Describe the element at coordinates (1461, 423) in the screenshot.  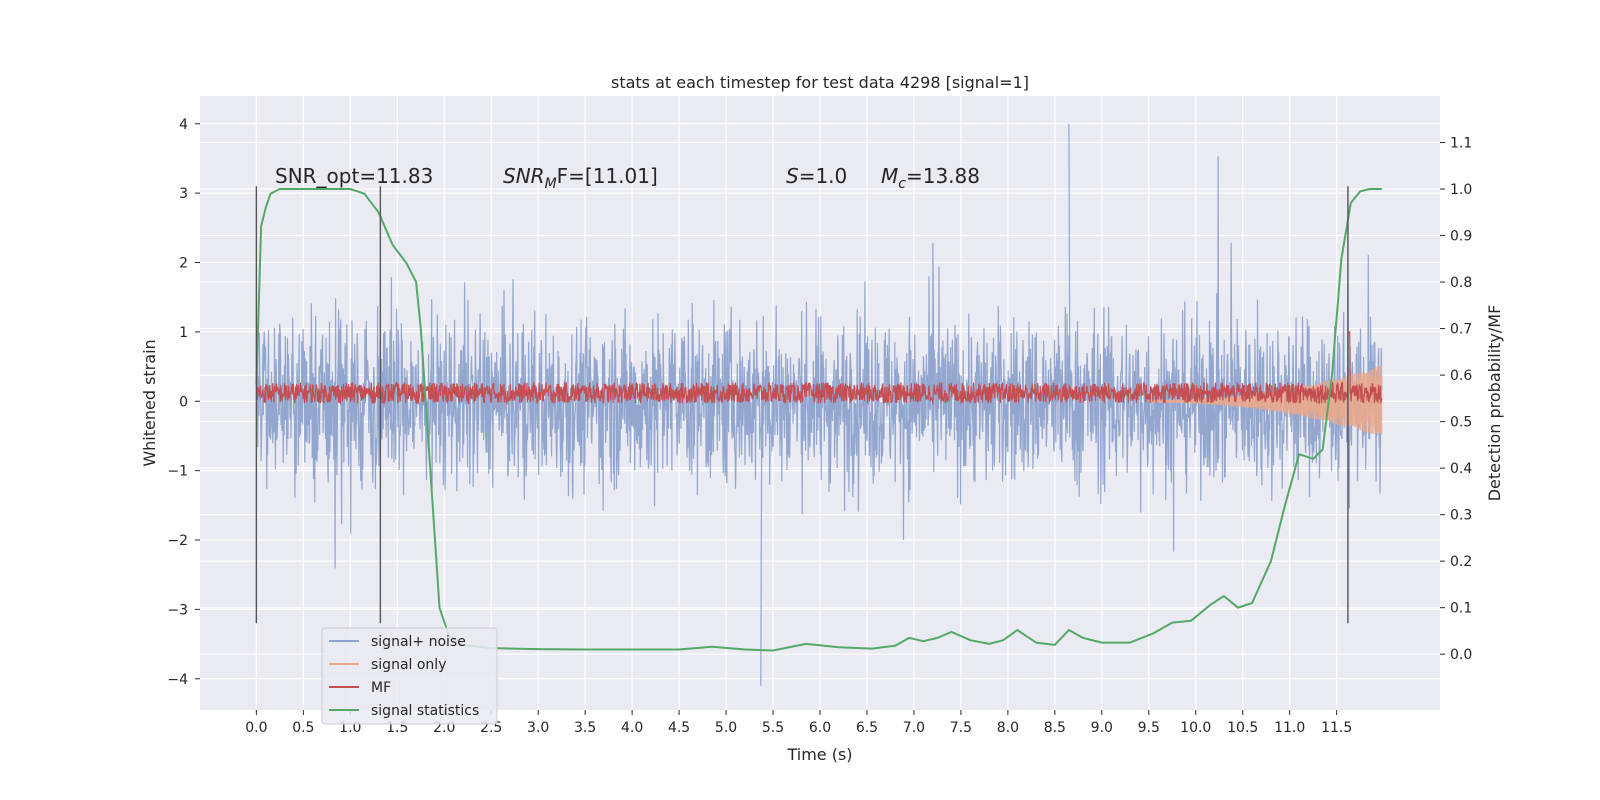
I see `y2-tick-label: 0.5` at that location.